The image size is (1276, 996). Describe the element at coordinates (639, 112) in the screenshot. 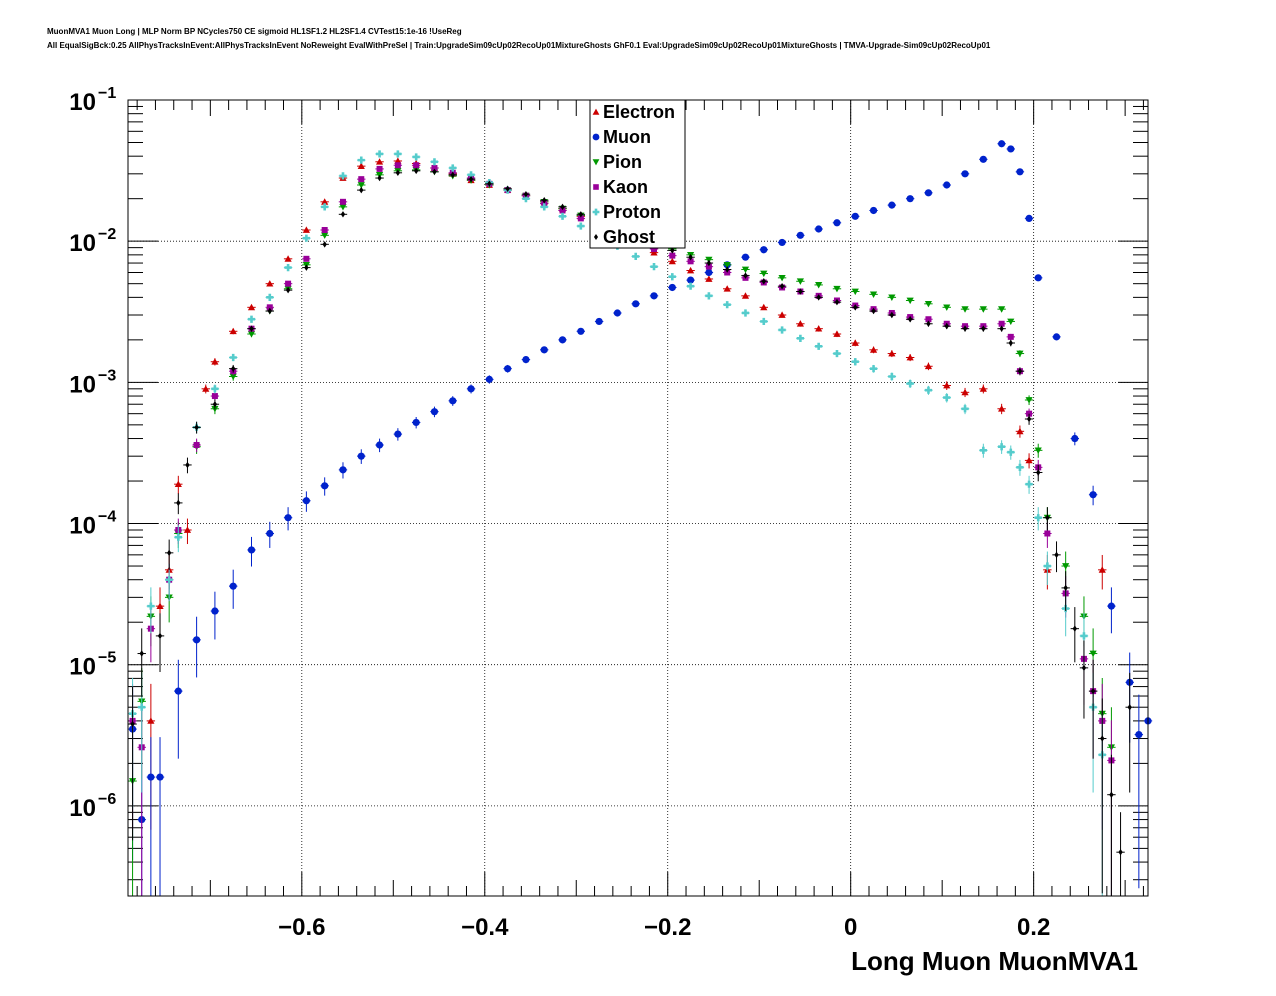

I see `legend-label-electron: Electron` at that location.